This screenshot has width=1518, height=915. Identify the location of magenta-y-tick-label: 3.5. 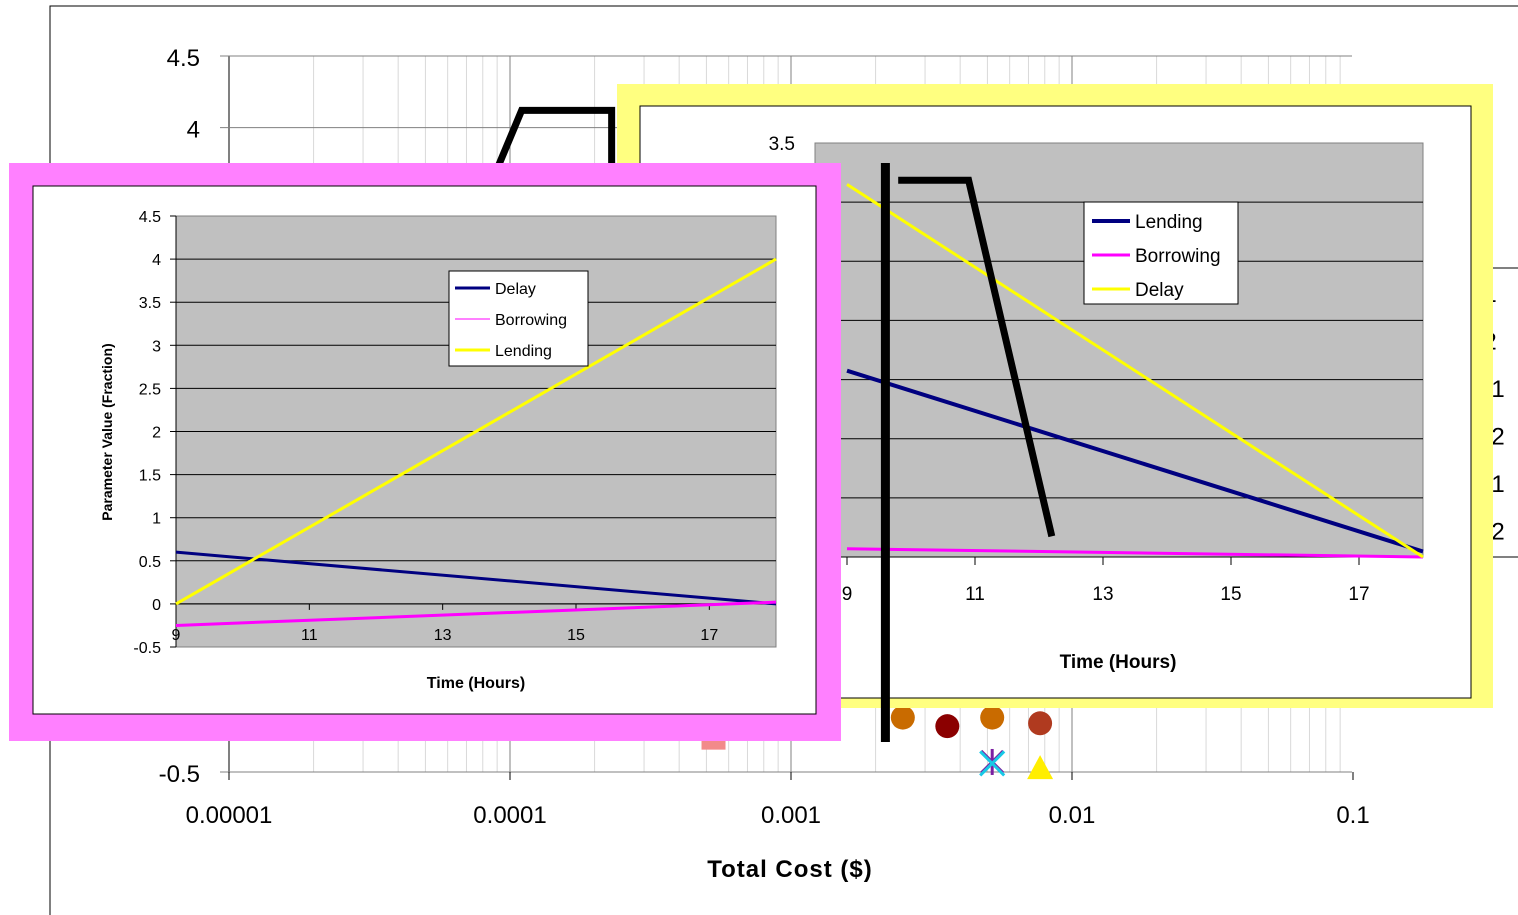
(150, 303).